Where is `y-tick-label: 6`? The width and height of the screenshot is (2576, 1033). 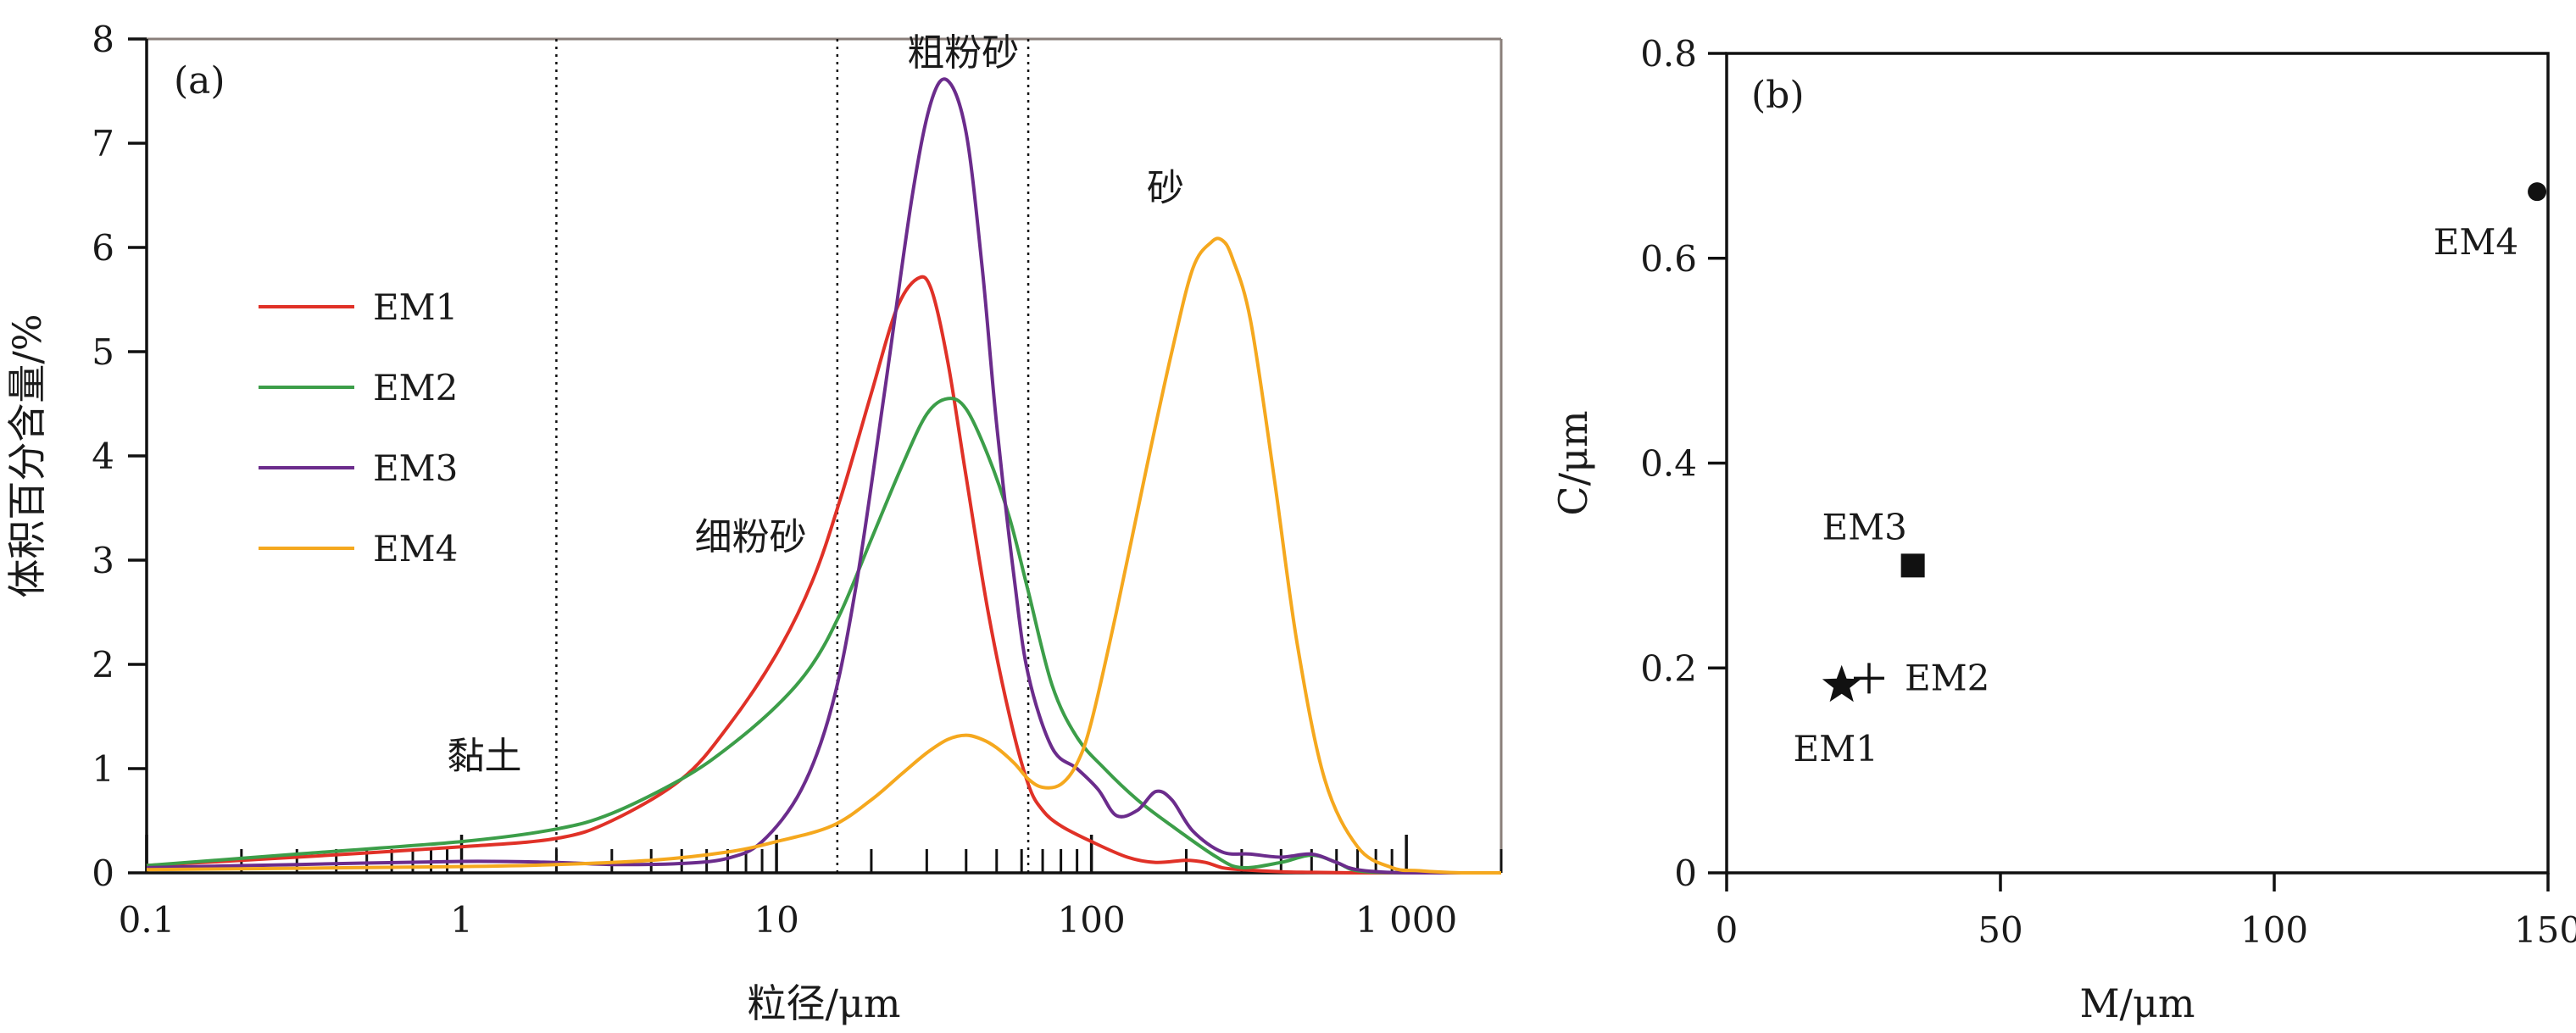
y-tick-label: 6 is located at coordinates (103, 248).